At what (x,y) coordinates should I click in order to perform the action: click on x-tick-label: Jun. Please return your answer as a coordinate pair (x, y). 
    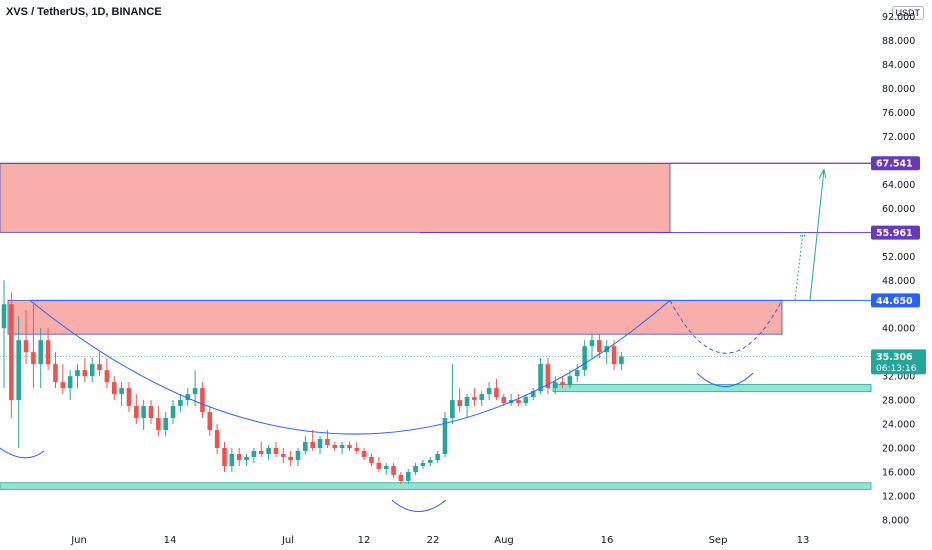
    Looking at the image, I should click on (78, 540).